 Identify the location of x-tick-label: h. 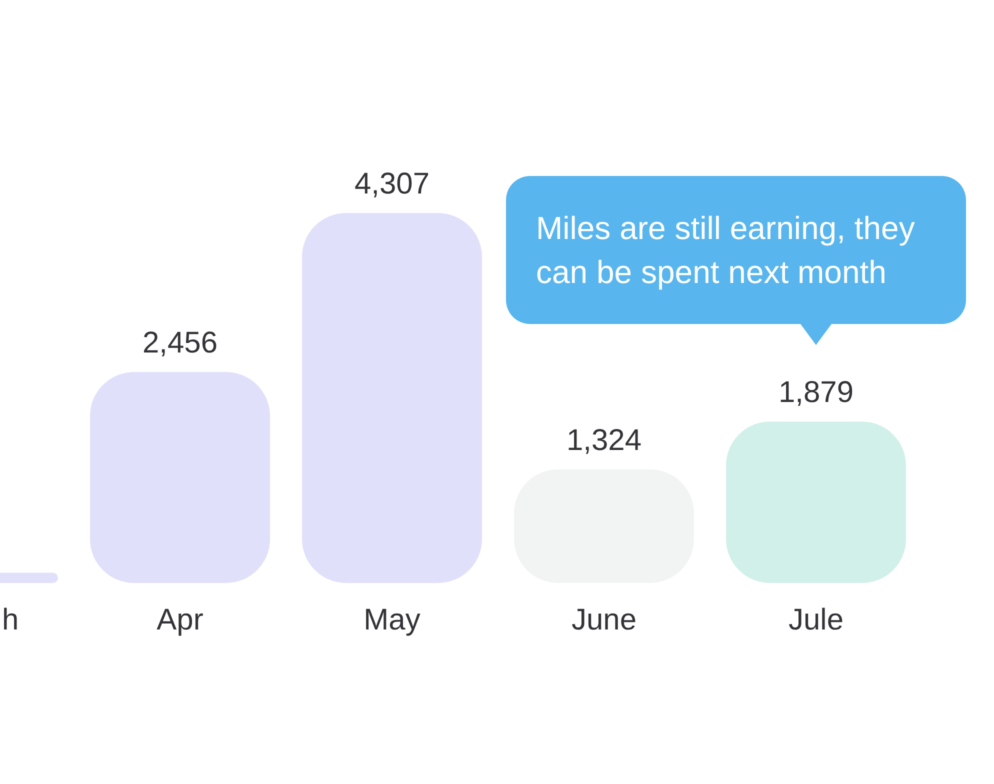
(10, 620).